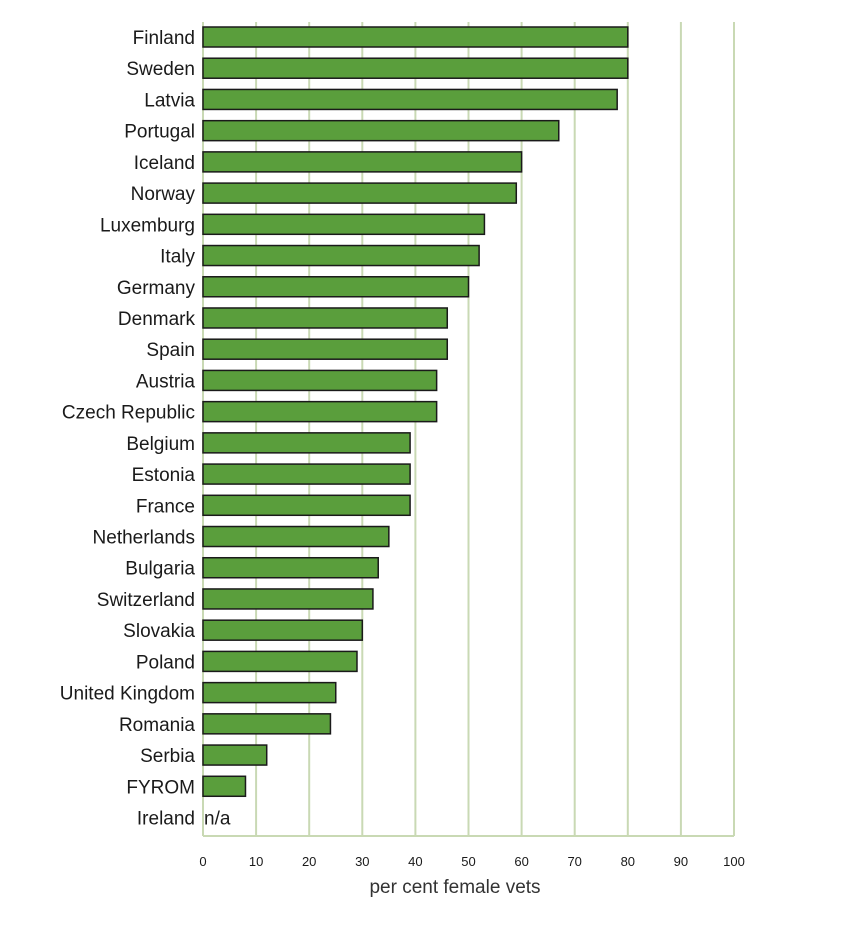 This screenshot has width=852, height=926. Describe the element at coordinates (681, 861) in the screenshot. I see `x-tick-label: 90` at that location.